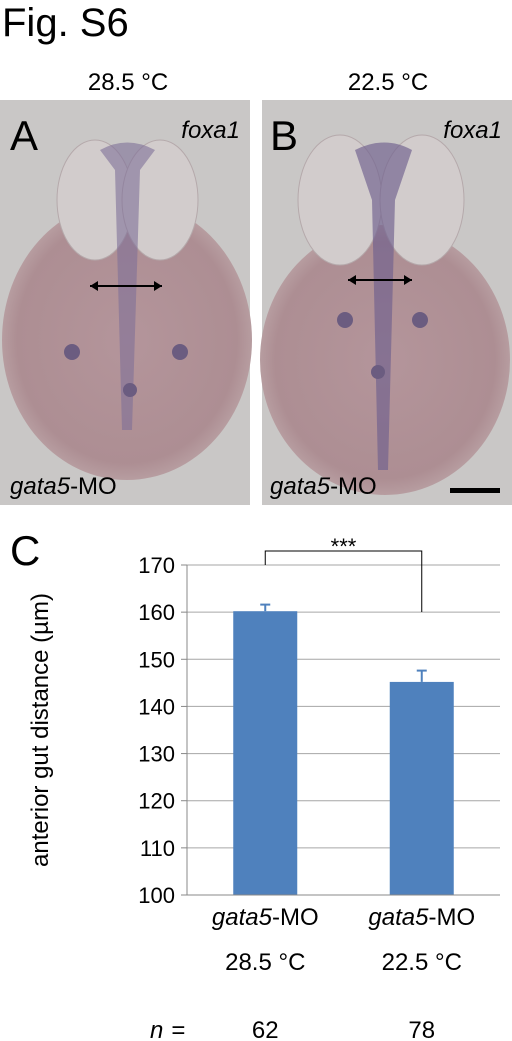 This screenshot has height=1041, width=512. Describe the element at coordinates (156, 706) in the screenshot. I see `y-tick-label: 140` at that location.